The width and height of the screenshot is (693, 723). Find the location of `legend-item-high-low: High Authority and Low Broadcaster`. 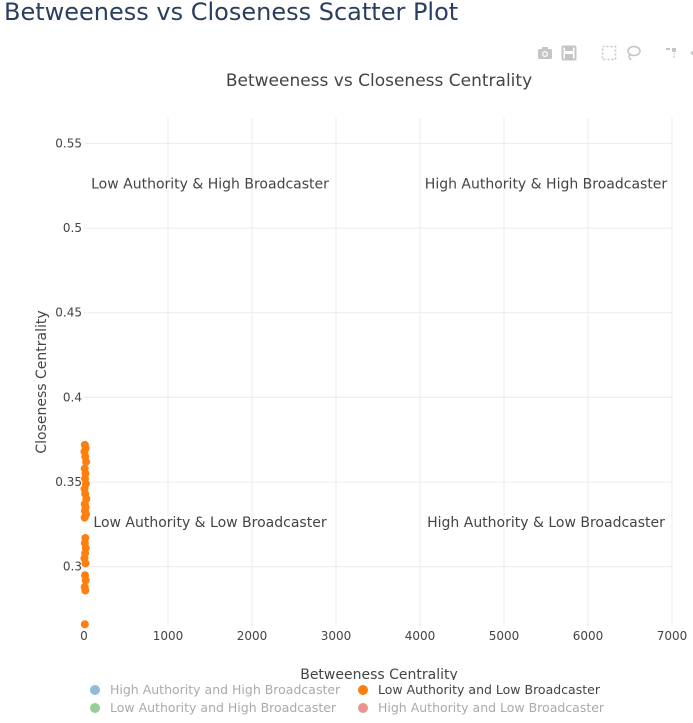

legend-item-high-low: High Authority and Low Broadcaster is located at coordinates (488, 707).